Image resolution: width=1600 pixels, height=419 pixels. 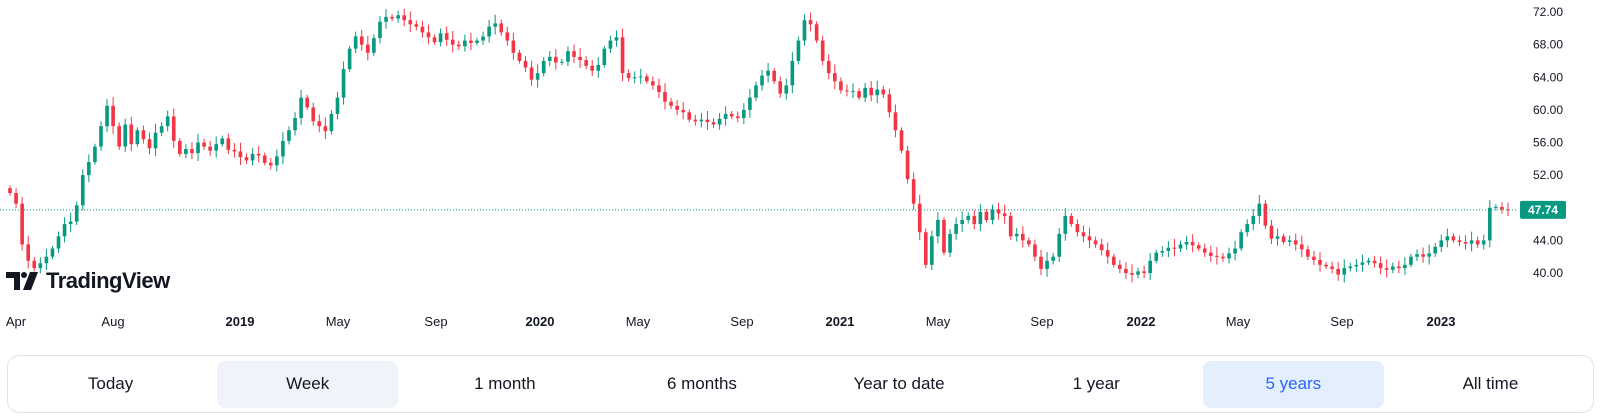 What do you see at coordinates (504, 384) in the screenshot?
I see `range-button-1-month: 1 month` at bounding box center [504, 384].